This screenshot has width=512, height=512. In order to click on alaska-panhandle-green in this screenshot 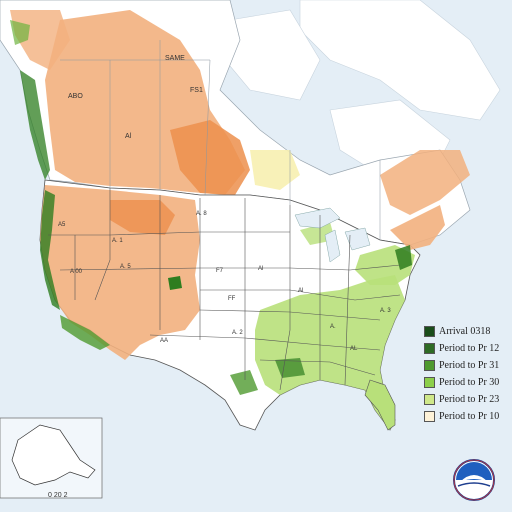, I will do `click(20, 32)`.